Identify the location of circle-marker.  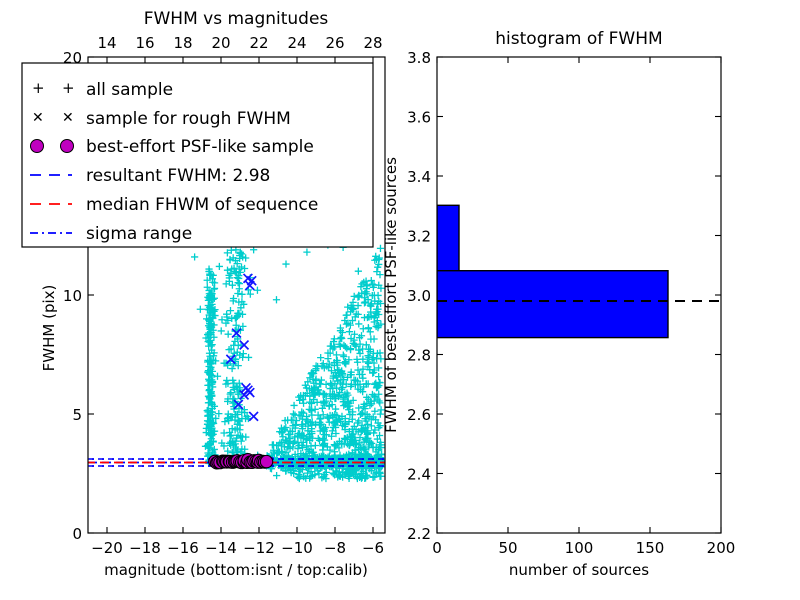
(67, 146).